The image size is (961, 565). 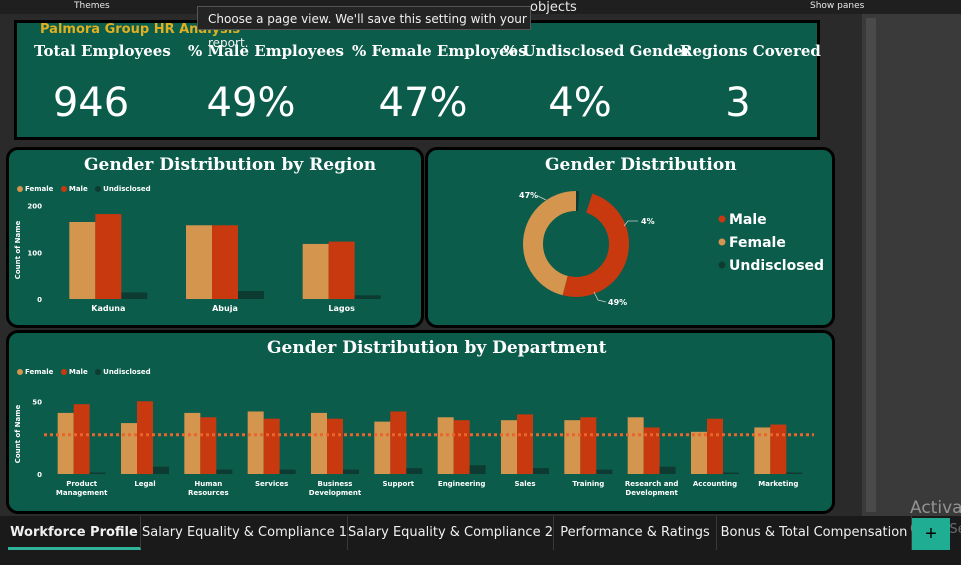 I want to click on male-swatch, so click(x=63, y=189).